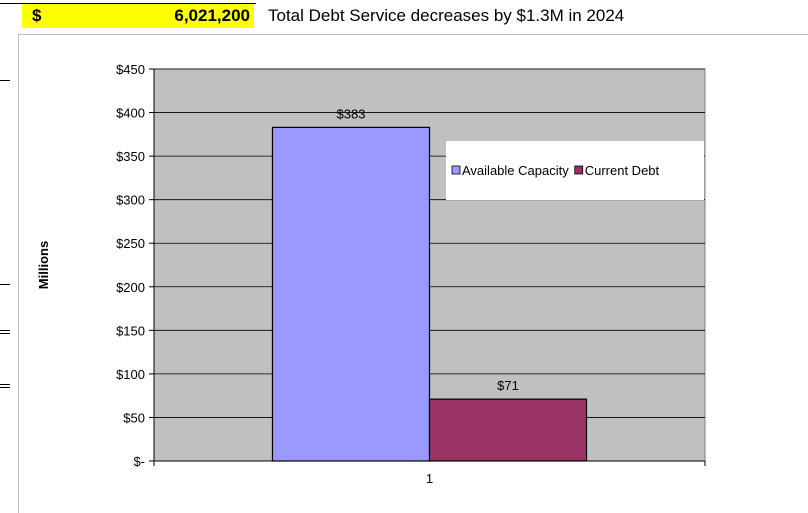 The image size is (808, 513). What do you see at coordinates (515, 170) in the screenshot?
I see `legend-label: Available Capacity` at bounding box center [515, 170].